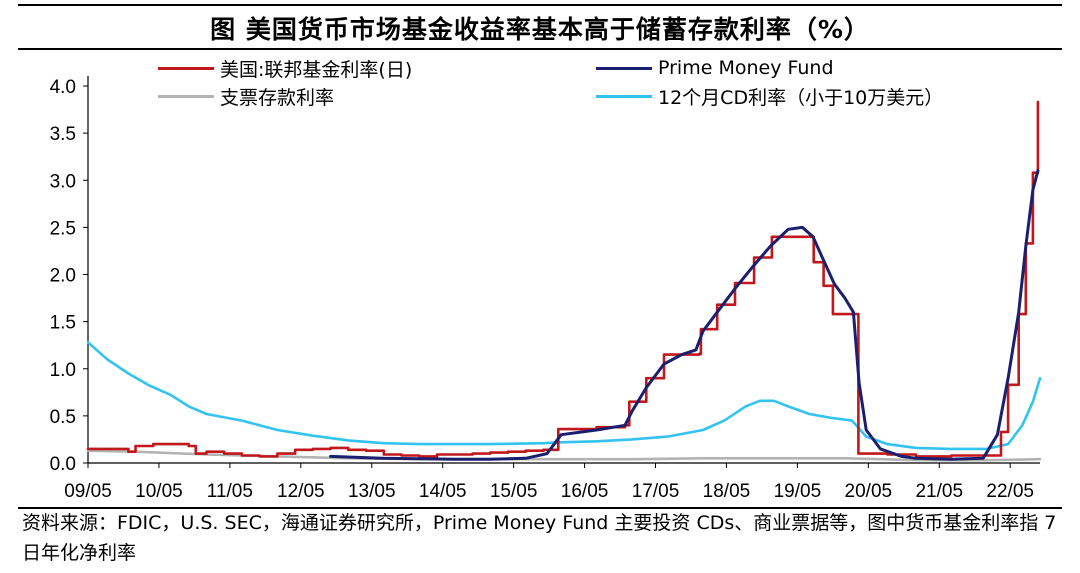 The height and width of the screenshot is (573, 1080). Describe the element at coordinates (88, 491) in the screenshot. I see `x-tick-label: 09/05` at that location.